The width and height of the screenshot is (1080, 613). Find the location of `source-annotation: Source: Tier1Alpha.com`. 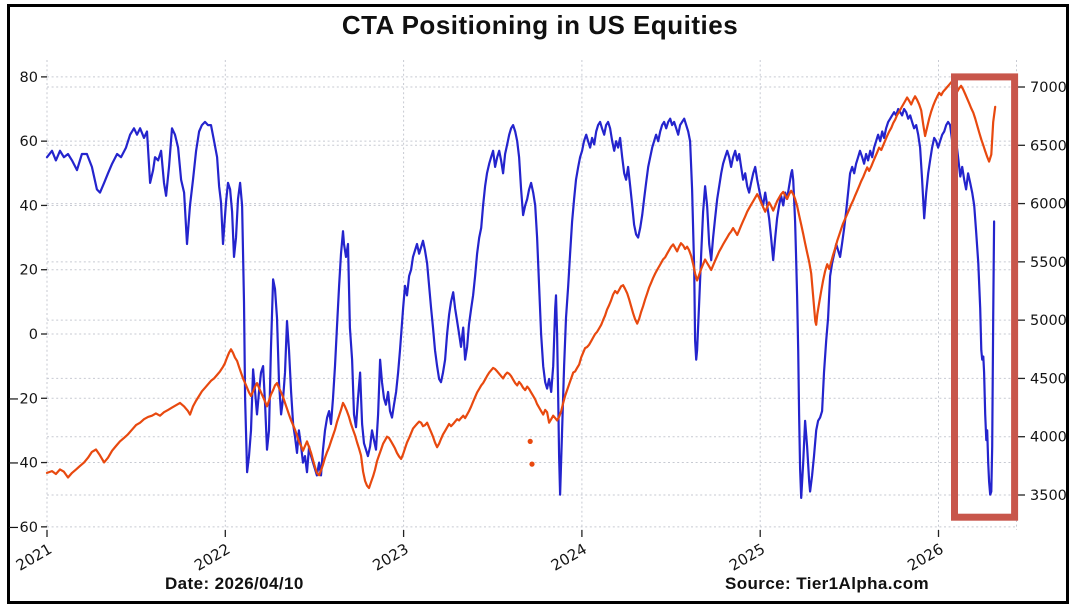

source-annotation: Source: Tier1Alpha.com is located at coordinates (827, 583).